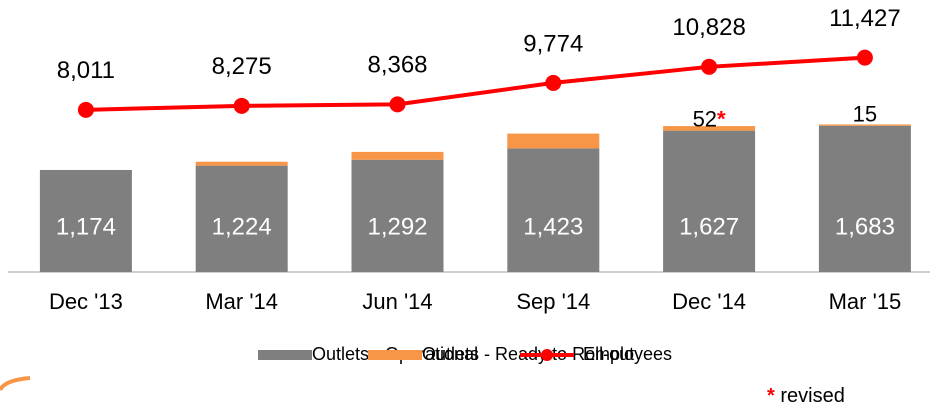 The width and height of the screenshot is (935, 414). Describe the element at coordinates (709, 118) in the screenshot. I see `bar-value-label: 52*` at that location.